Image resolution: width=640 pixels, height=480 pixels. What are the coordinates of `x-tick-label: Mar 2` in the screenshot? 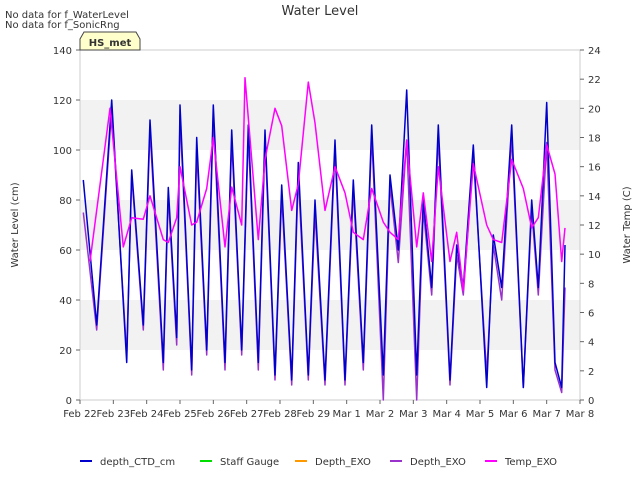 It's located at (380, 414).